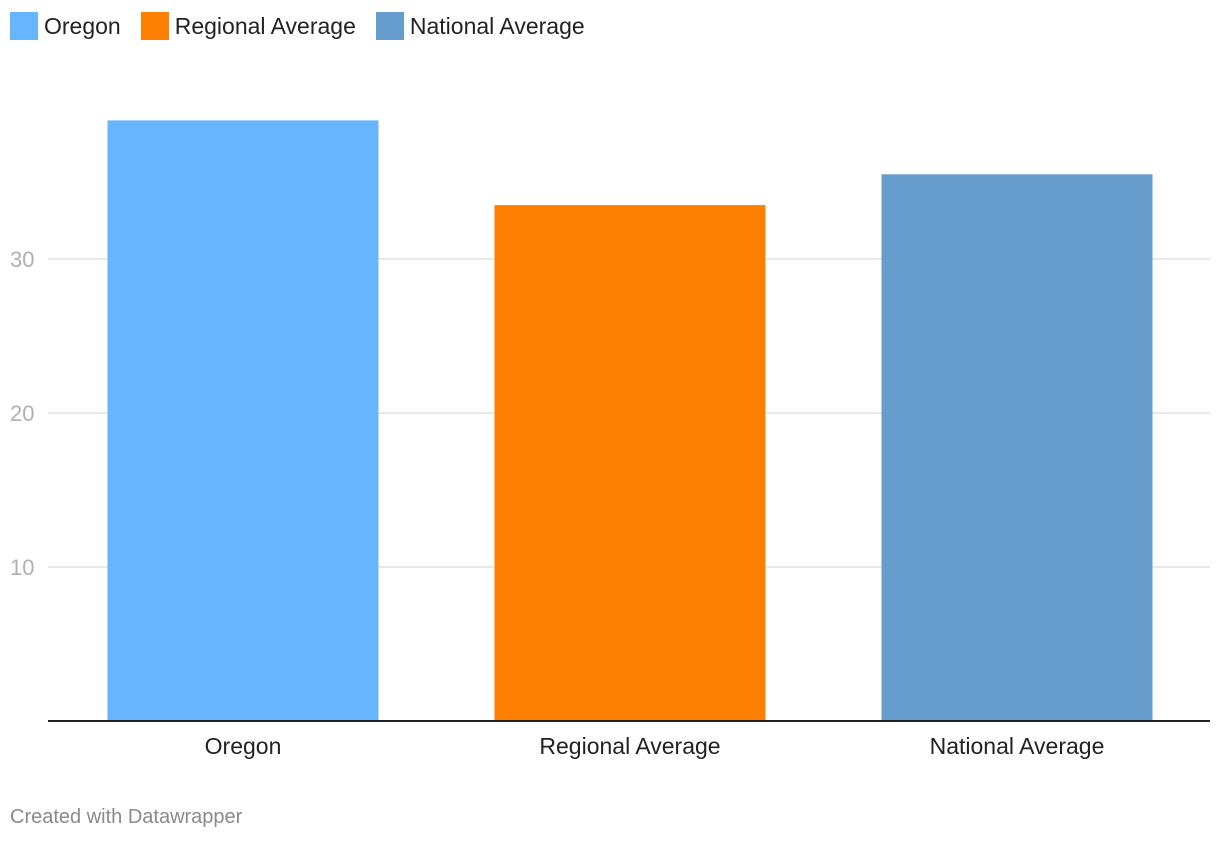  What do you see at coordinates (1017, 448) in the screenshot?
I see `bar-national-average` at bounding box center [1017, 448].